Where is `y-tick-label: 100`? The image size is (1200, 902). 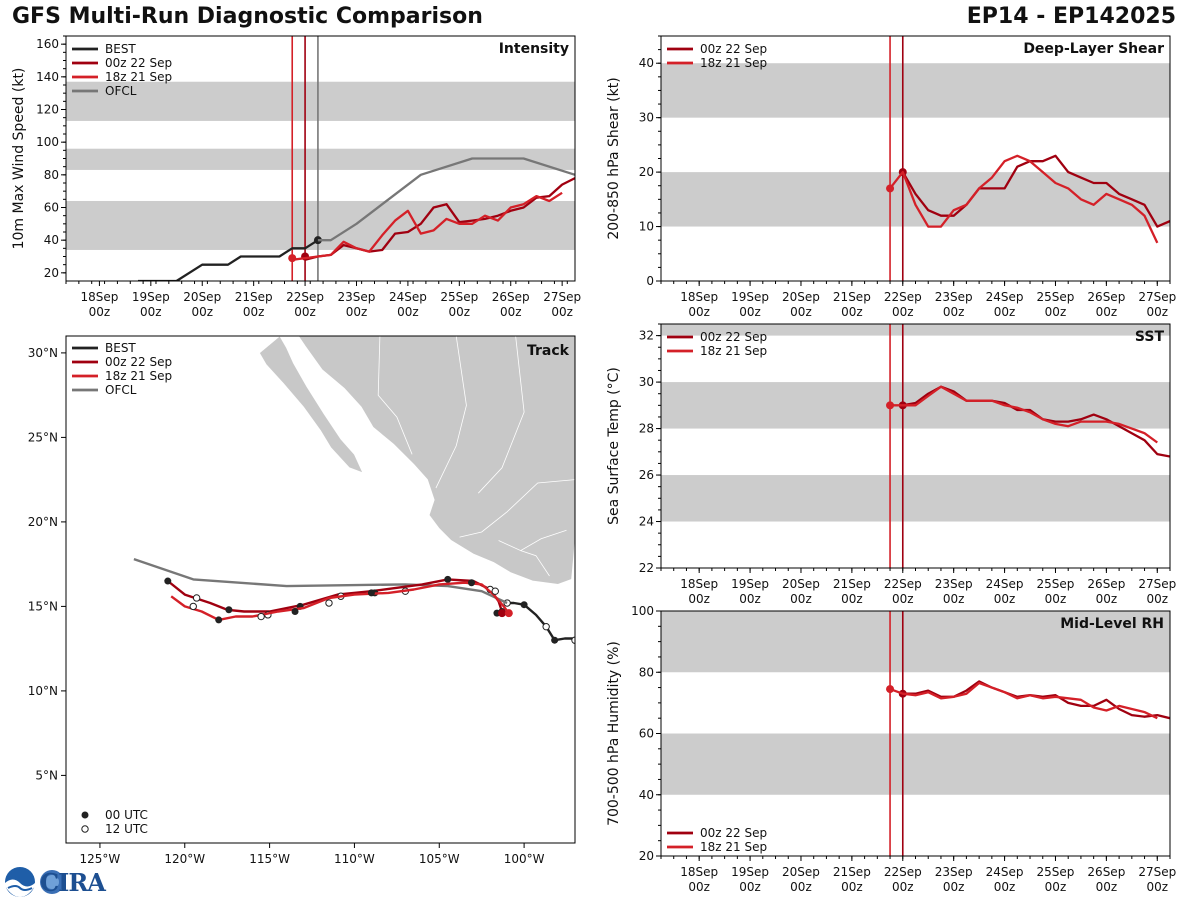
y-tick-label: 100 is located at coordinates (642, 611).